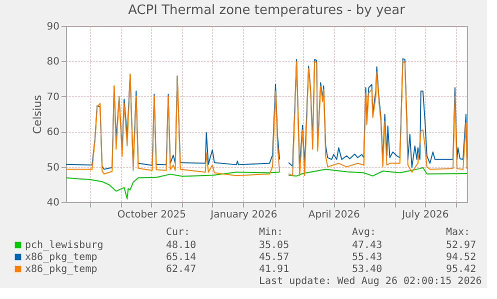 This screenshot has height=299, width=497. I want to click on text: Last update: Wed Aug 26 02:00:15 2026, so click(370, 281).